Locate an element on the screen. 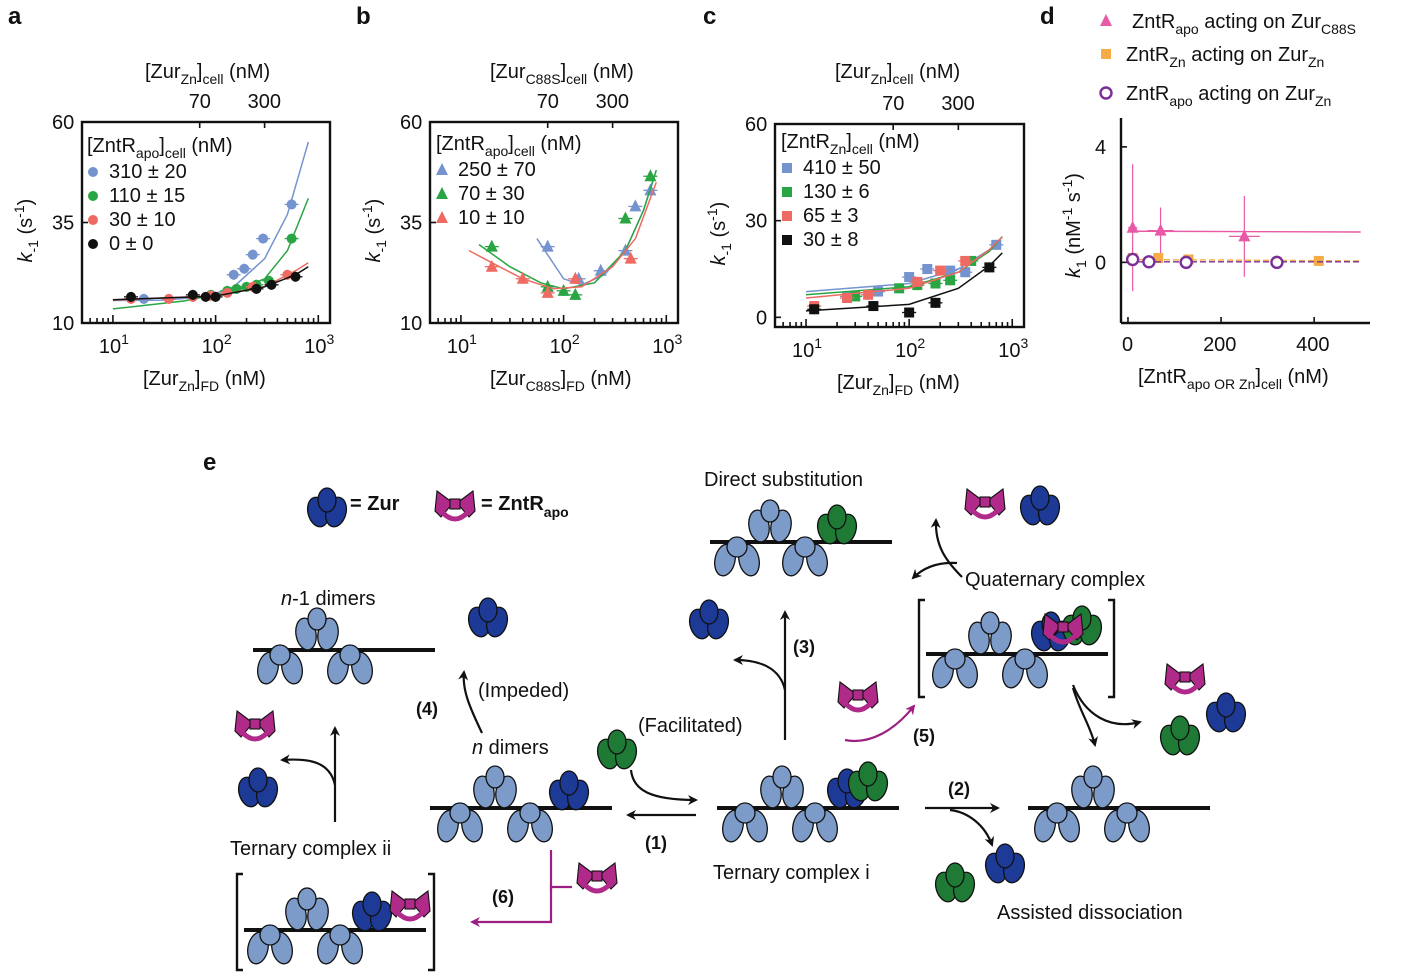  legend-entry: 130 ± 6 is located at coordinates (836, 192).